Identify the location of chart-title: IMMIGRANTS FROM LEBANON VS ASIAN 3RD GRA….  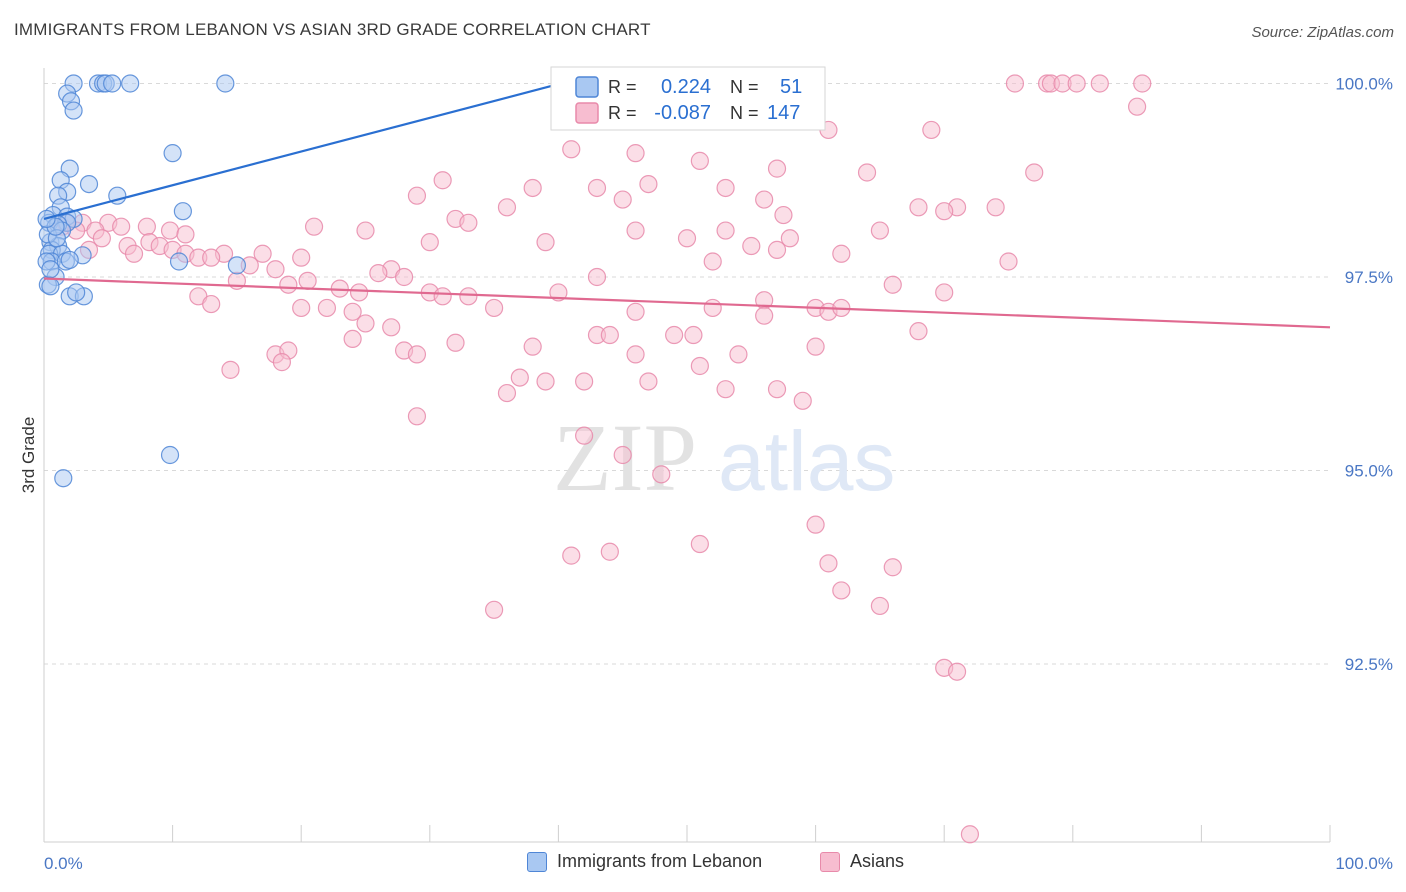
(332, 29).